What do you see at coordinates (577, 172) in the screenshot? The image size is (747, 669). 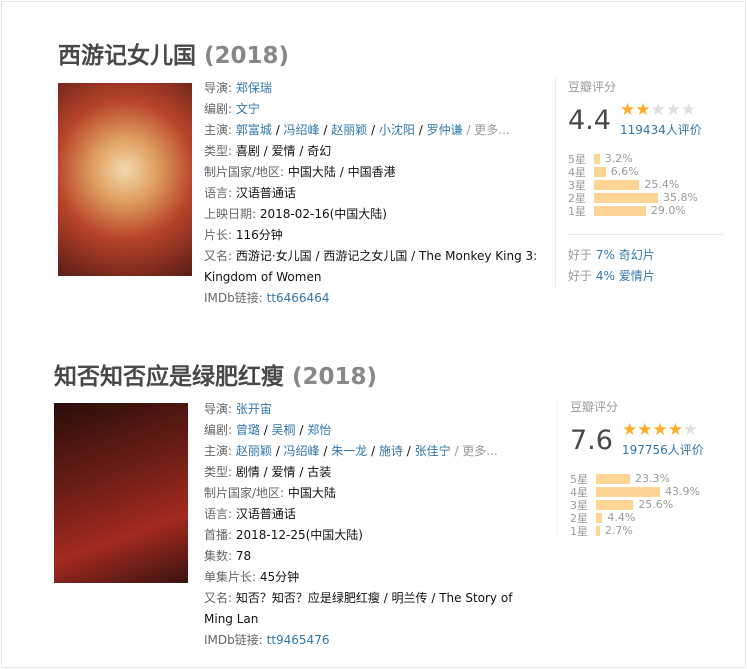 I see `star-level-label: 4星` at bounding box center [577, 172].